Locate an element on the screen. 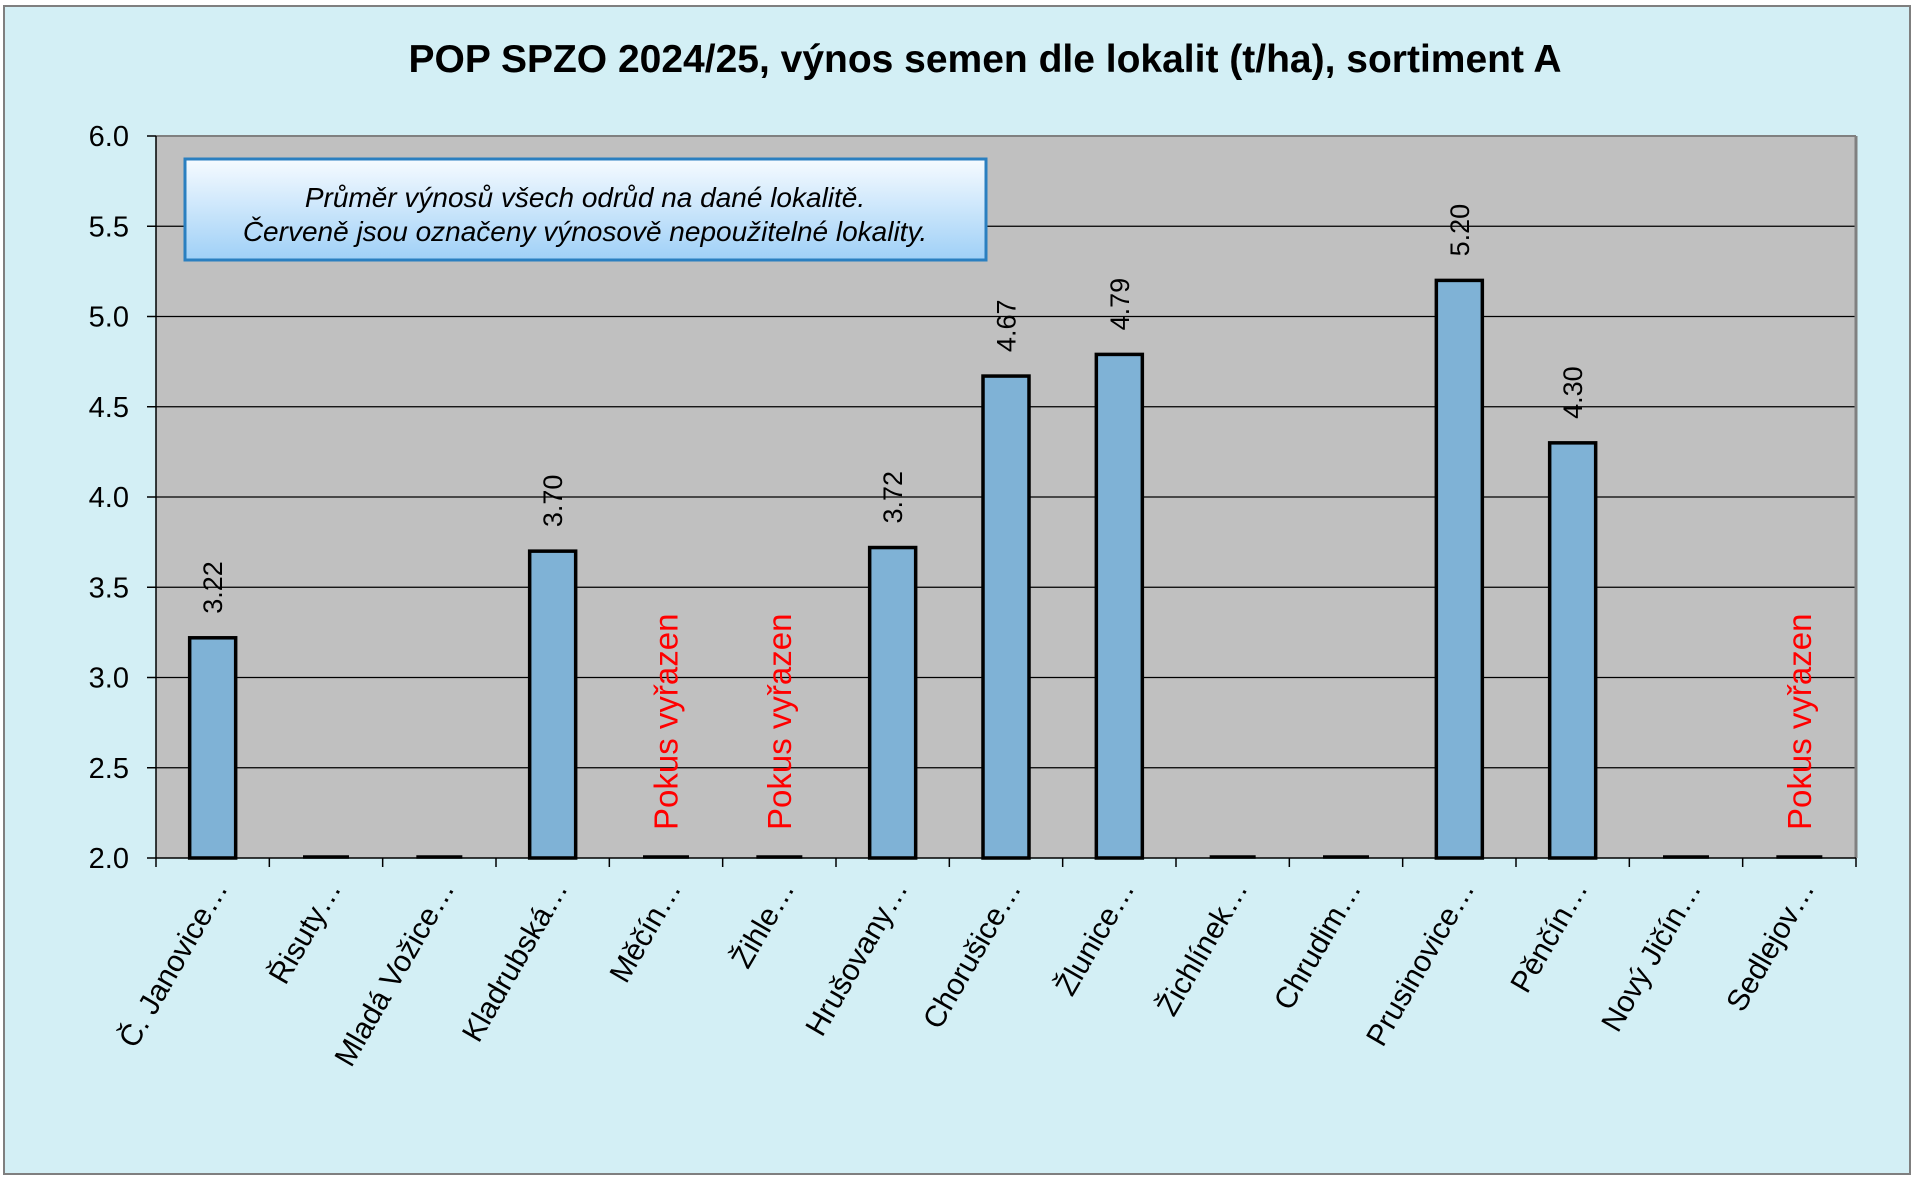 Image resolution: width=1915 pixels, height=1185 pixels. y-tick-label: 5.5 is located at coordinates (109, 227).